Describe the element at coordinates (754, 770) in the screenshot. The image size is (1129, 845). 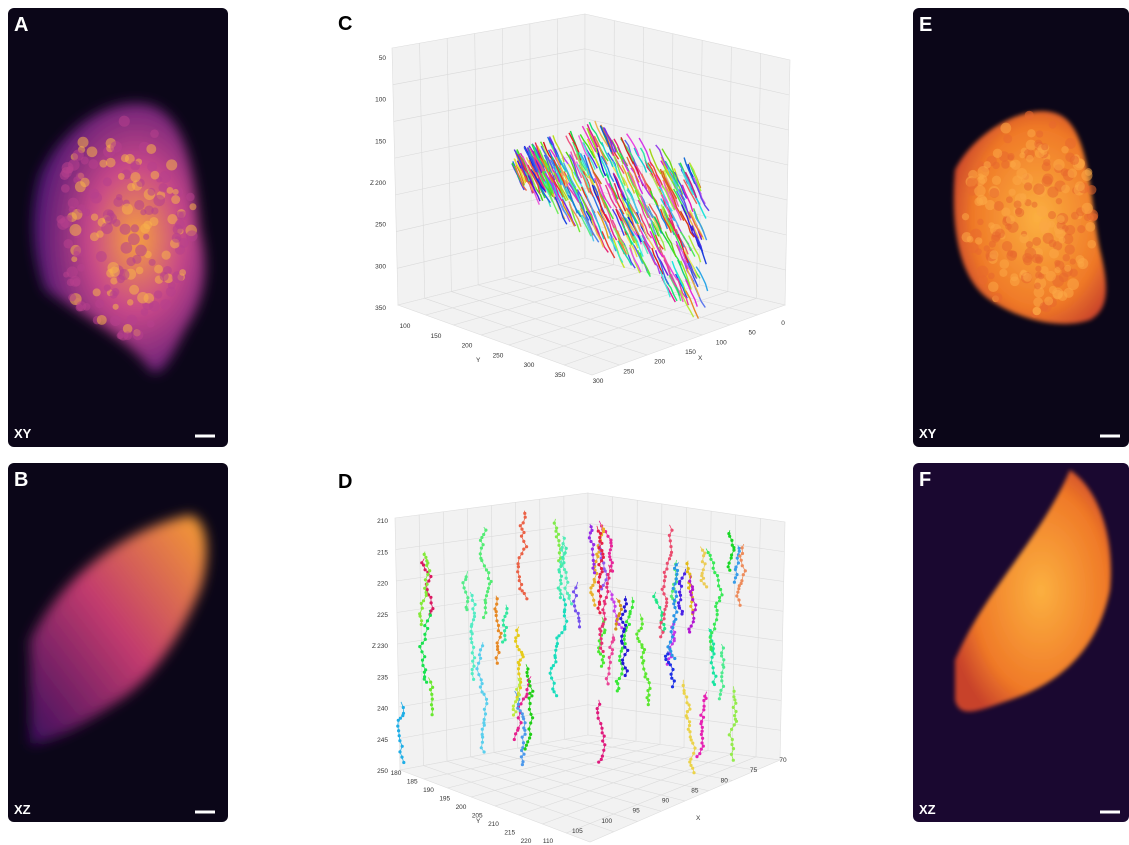
I see `tick-label: 75` at that location.